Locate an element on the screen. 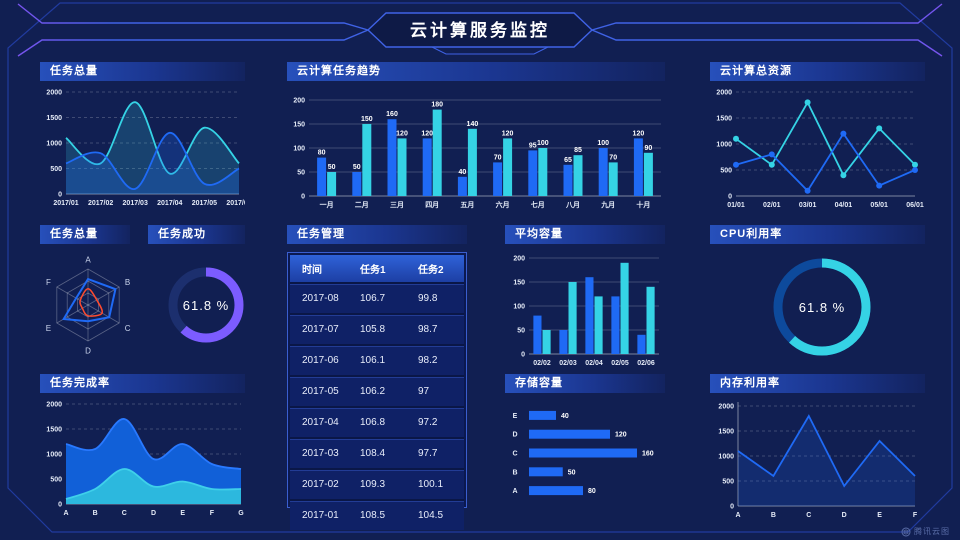  svg-text: 2017/02 is located at coordinates (100, 203).